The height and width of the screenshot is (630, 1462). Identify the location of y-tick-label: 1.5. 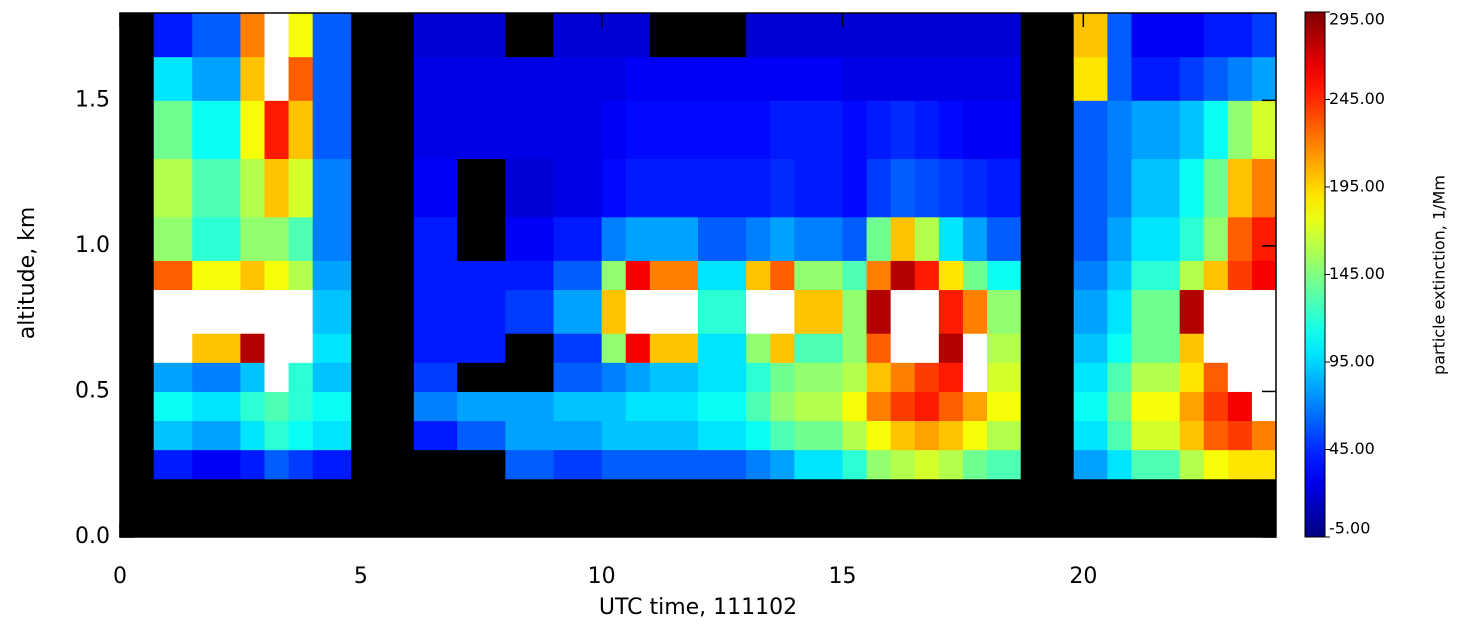
(92, 99).